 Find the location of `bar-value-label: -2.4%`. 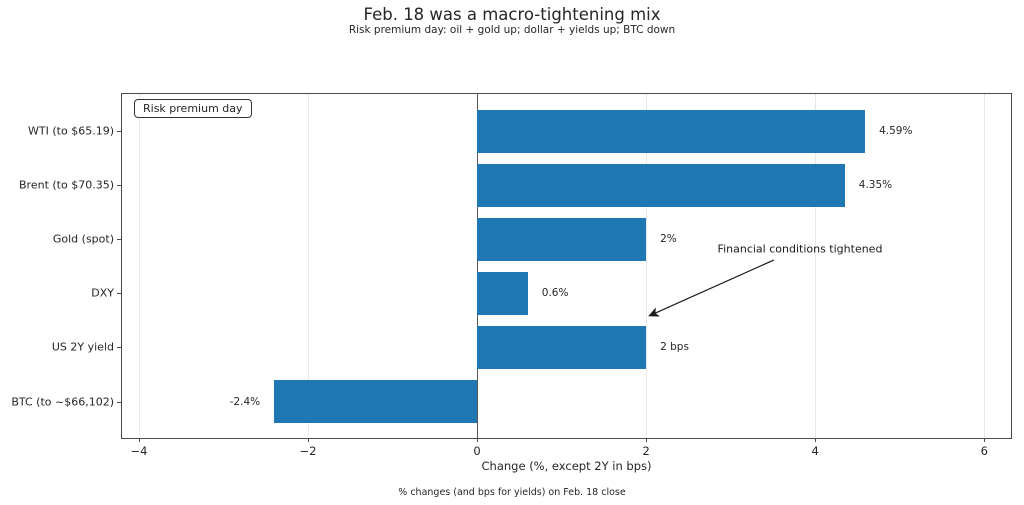

bar-value-label: -2.4% is located at coordinates (245, 401).